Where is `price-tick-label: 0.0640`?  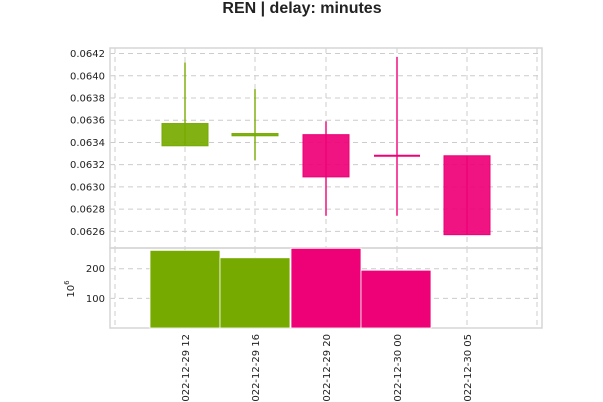 price-tick-label: 0.0640 is located at coordinates (87, 76).